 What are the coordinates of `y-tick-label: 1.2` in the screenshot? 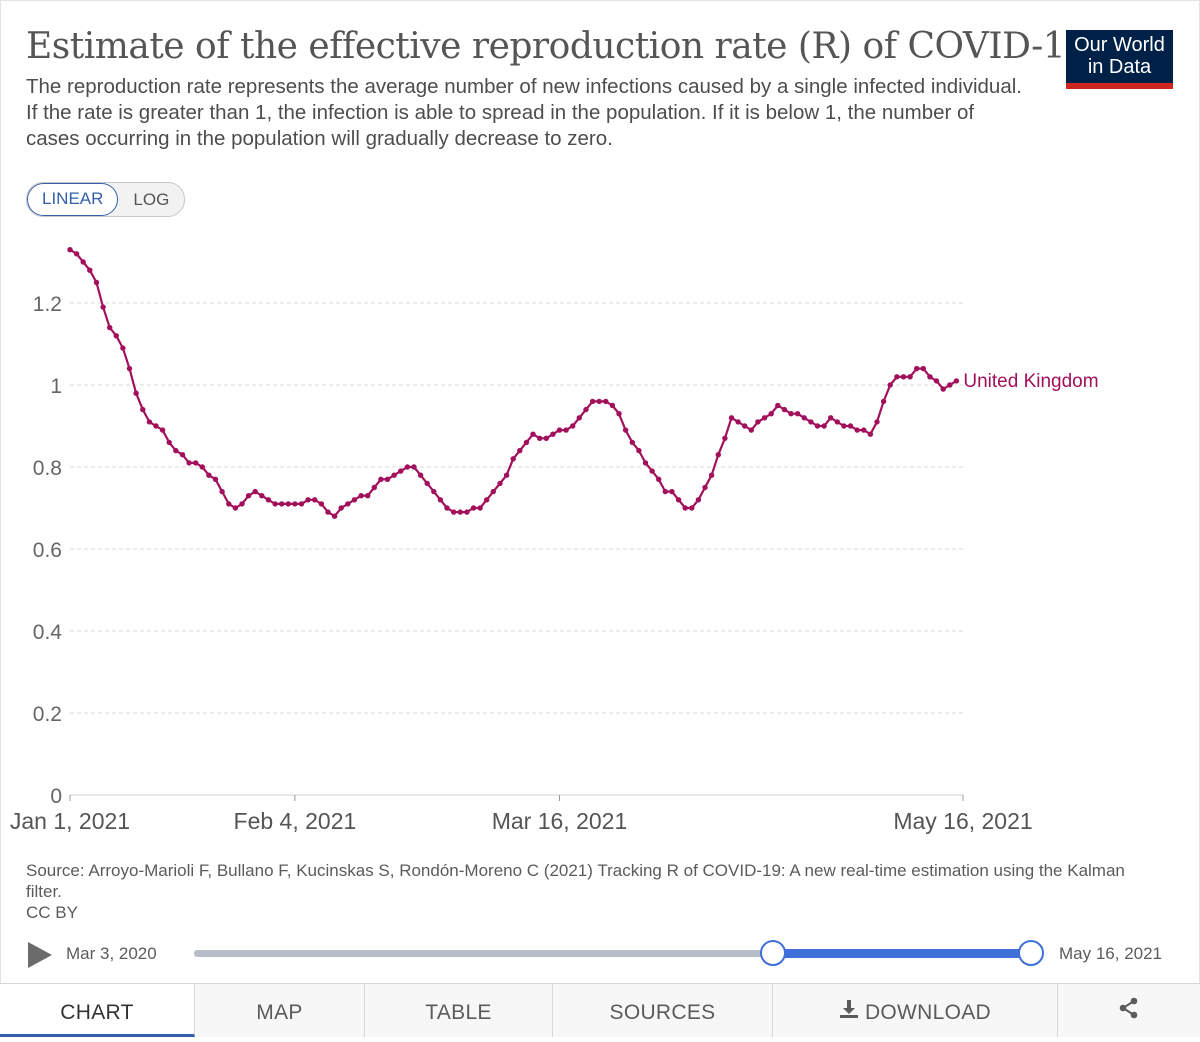 It's located at (47, 304).